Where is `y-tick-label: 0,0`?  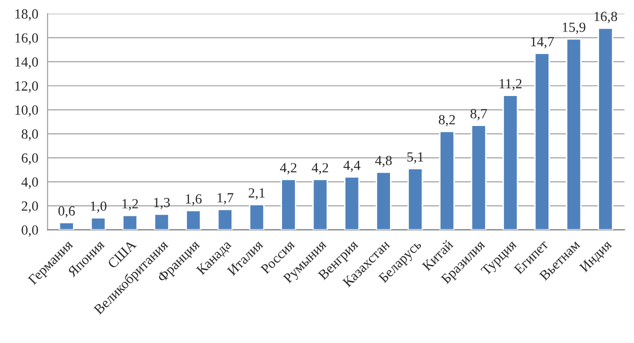 y-tick-label: 0,0 is located at coordinates (30, 231).